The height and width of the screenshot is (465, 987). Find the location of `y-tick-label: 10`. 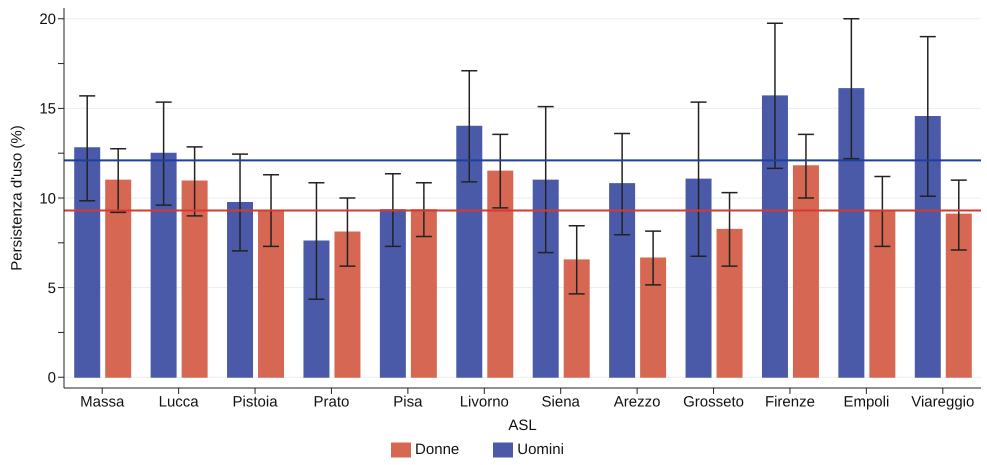

y-tick-label: 10 is located at coordinates (47, 199).